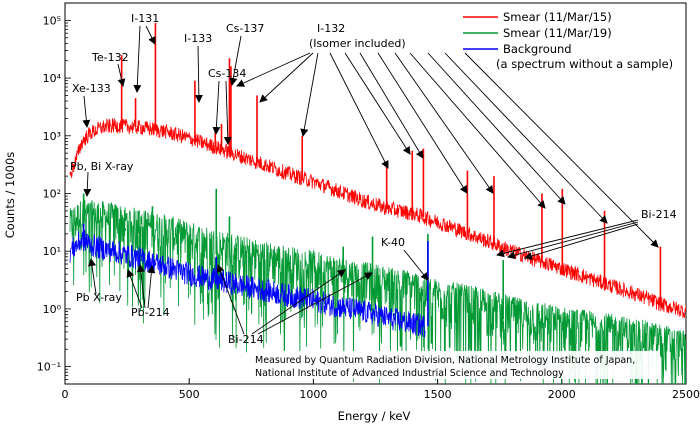  I want to click on series-line, so click(247, 284).